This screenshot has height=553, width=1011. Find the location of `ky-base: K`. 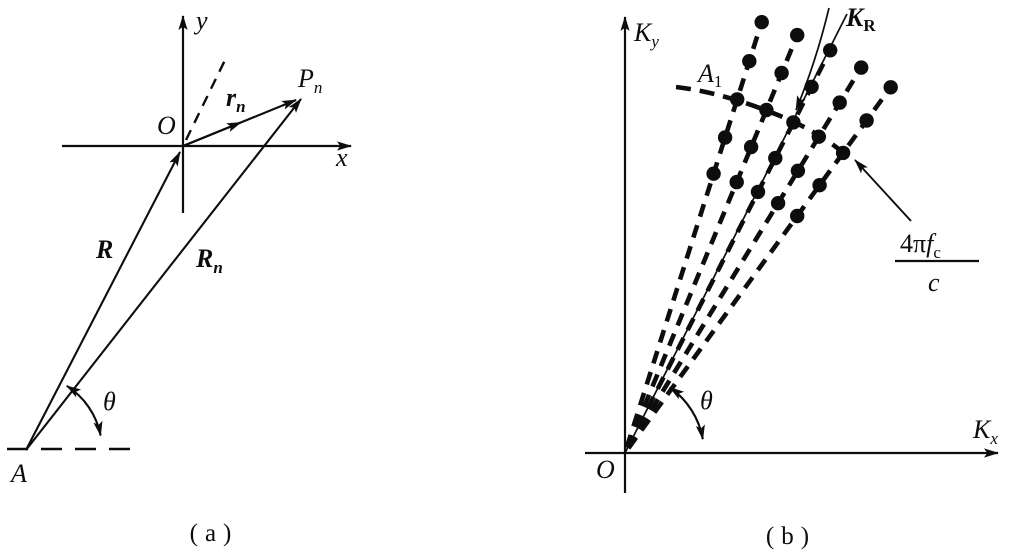

ky-base: K is located at coordinates (643, 32).